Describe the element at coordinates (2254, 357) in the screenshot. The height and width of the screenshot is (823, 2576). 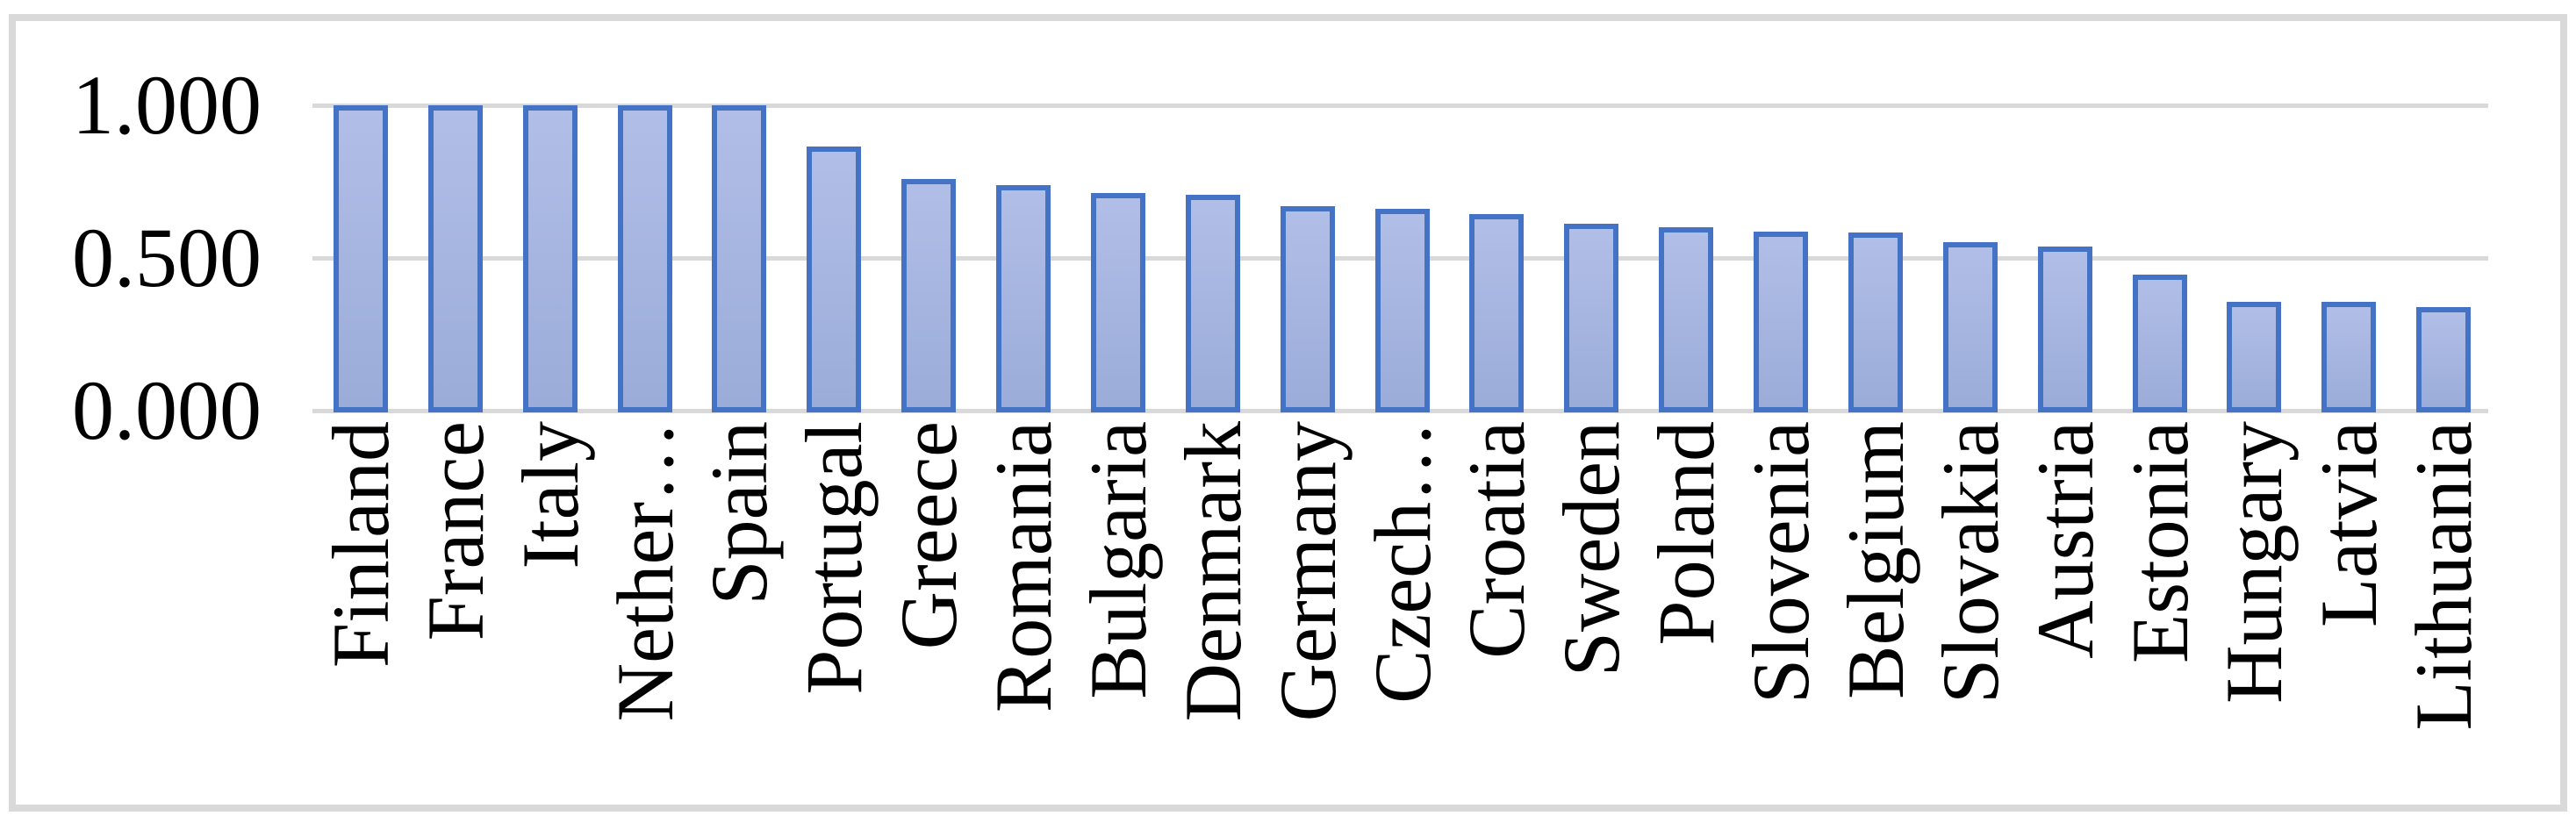
I see `bar-hungary` at that location.